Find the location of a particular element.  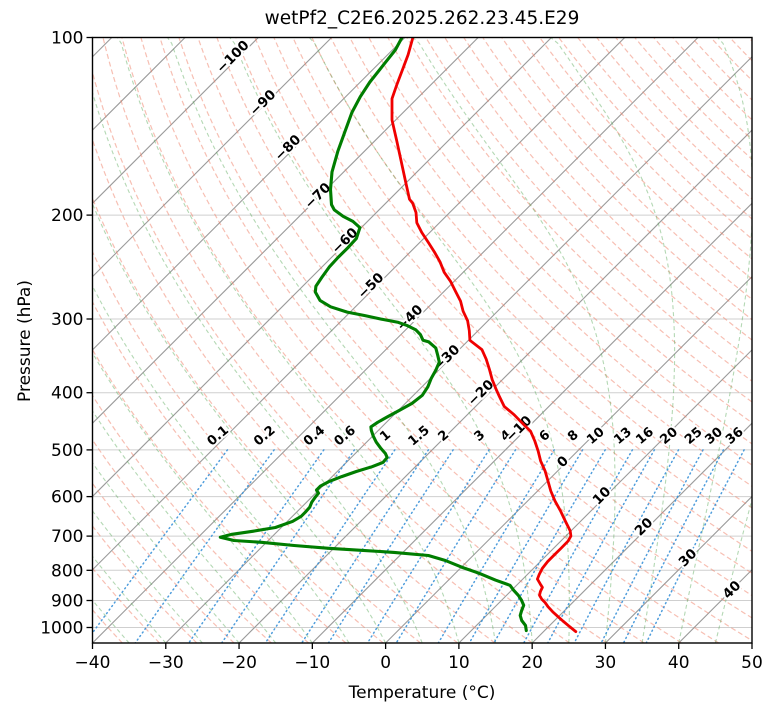

x-tick-label: 50 is located at coordinates (752, 663).